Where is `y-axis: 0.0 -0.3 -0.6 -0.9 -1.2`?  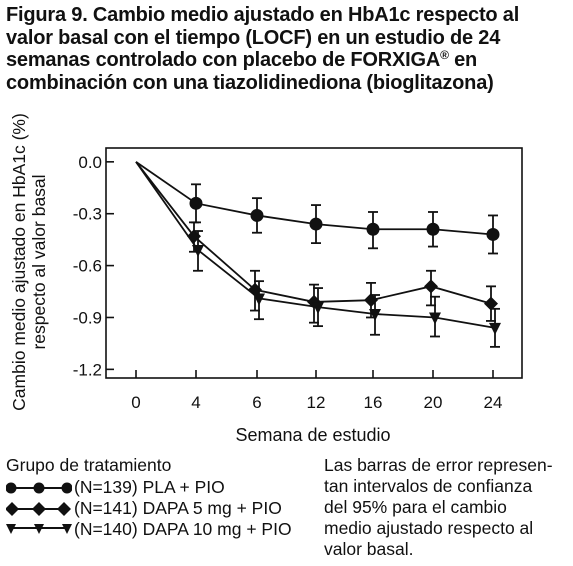 y-axis: 0.0 -0.3 -0.6 -0.9 -1.2 is located at coordinates (93, 266).